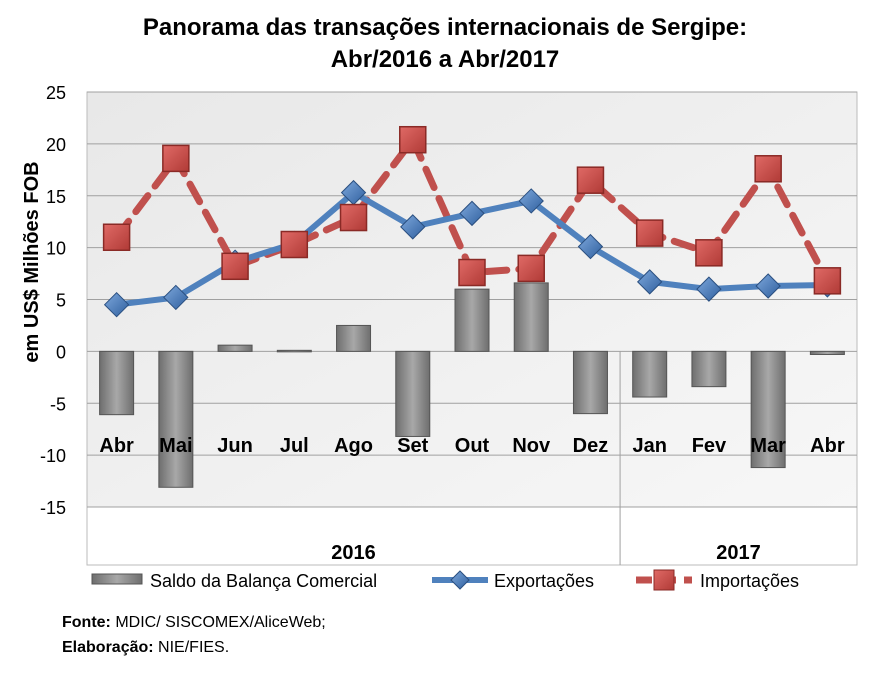 The height and width of the screenshot is (674, 894). I want to click on category-label: Ago, so click(353, 446).